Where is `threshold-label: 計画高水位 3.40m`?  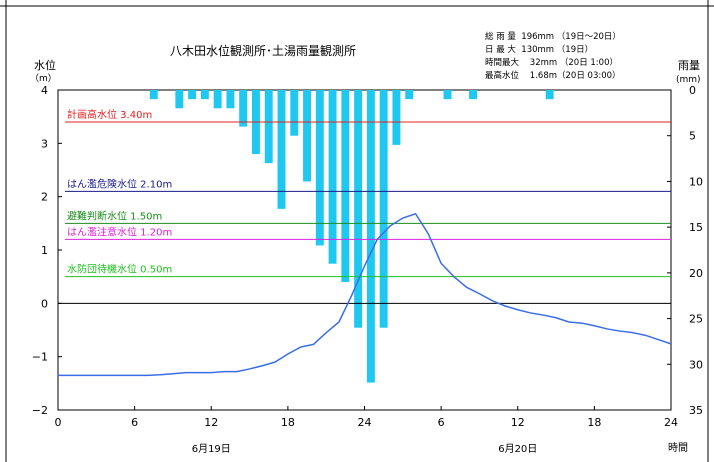
threshold-label: 計画高水位 3.40m is located at coordinates (109, 114).